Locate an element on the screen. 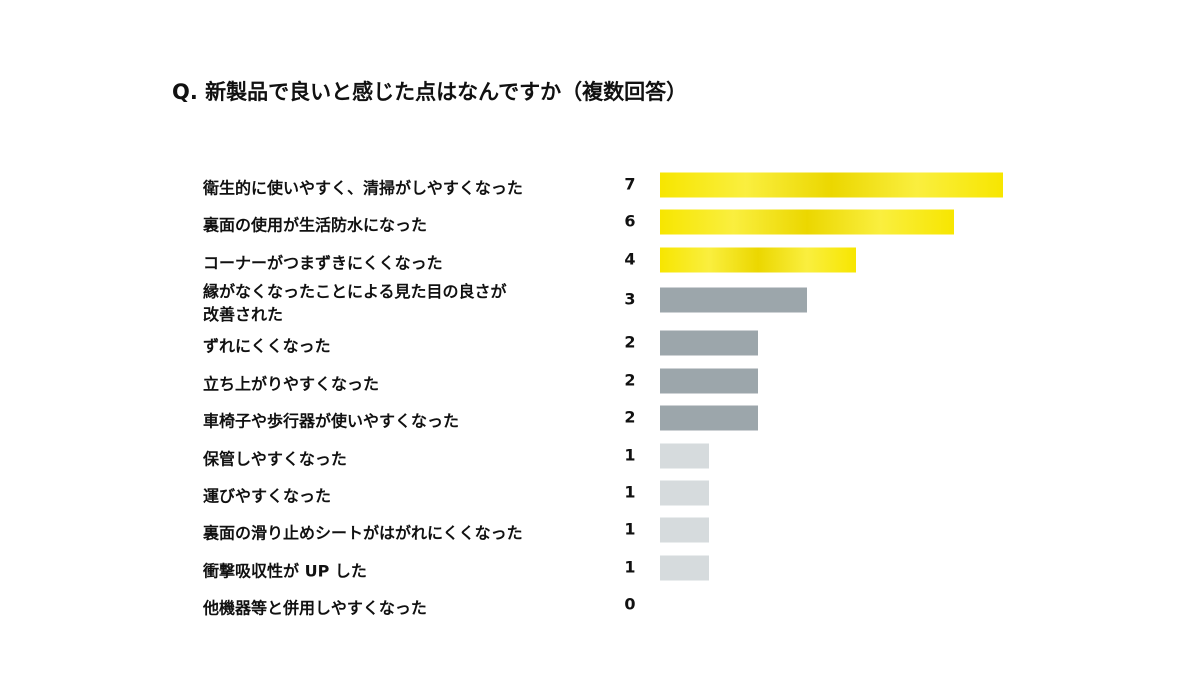 The width and height of the screenshot is (1200, 698). value-label: 6 is located at coordinates (630, 221).